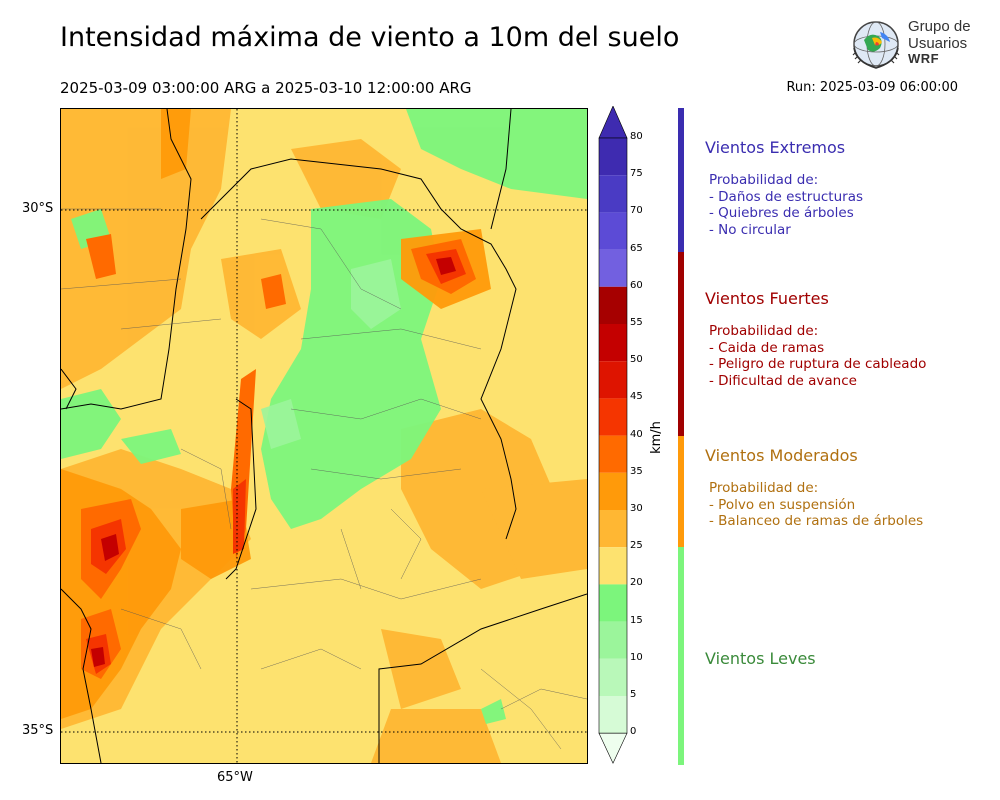 This screenshot has width=1000, height=800. I want to click on longitude-label-65w: 65°W, so click(235, 777).